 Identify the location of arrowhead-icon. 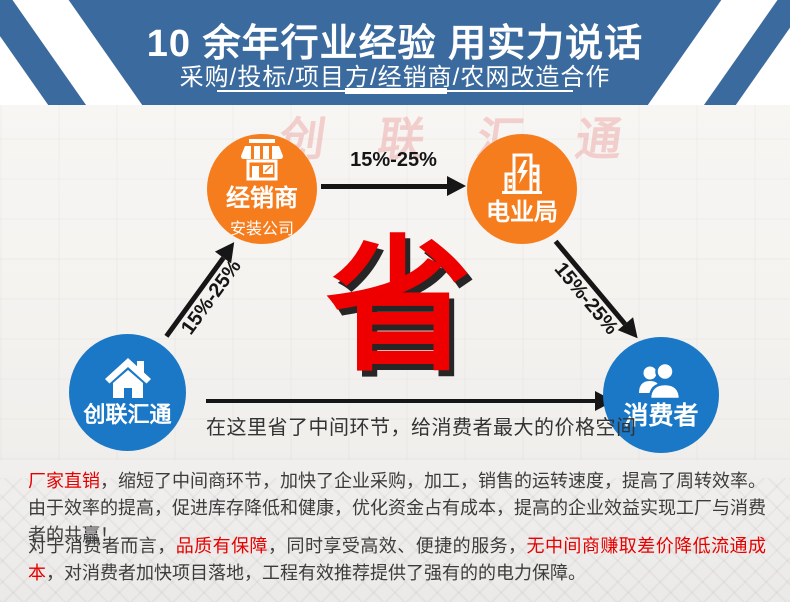
(456, 186).